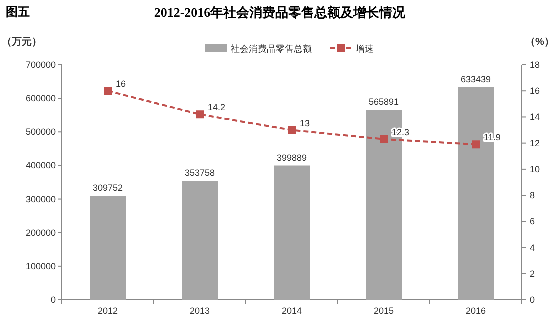  Describe the element at coordinates (41, 199) in the screenshot. I see `y-tick-label: 300000` at that location.